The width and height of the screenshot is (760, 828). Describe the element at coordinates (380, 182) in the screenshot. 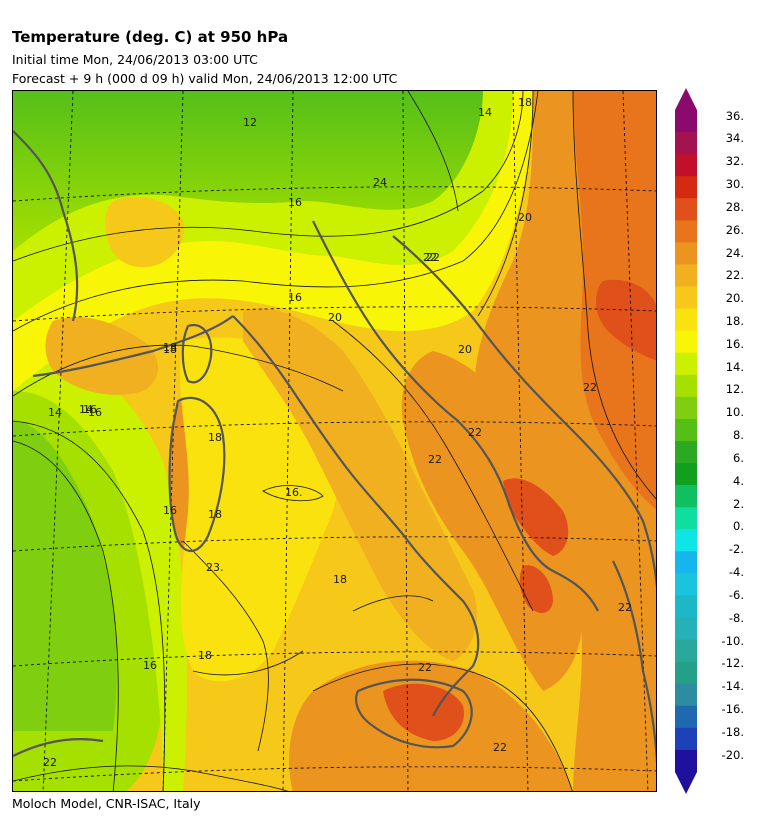

I see `contour-label: 24` at that location.